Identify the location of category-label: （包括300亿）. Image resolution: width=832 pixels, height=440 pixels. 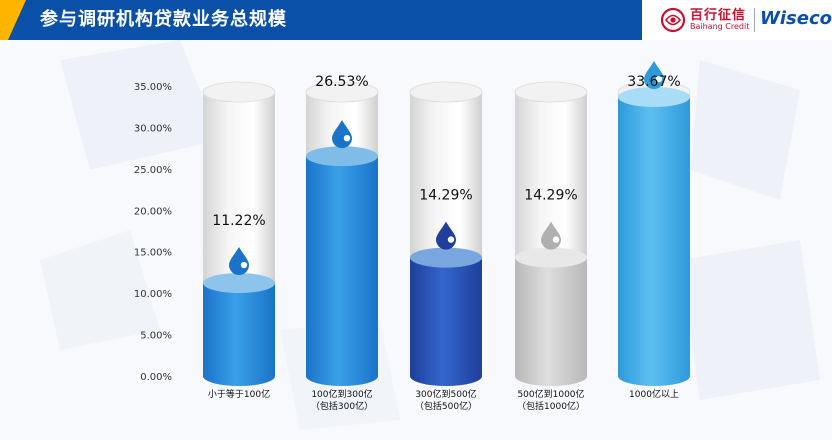
(342, 406).